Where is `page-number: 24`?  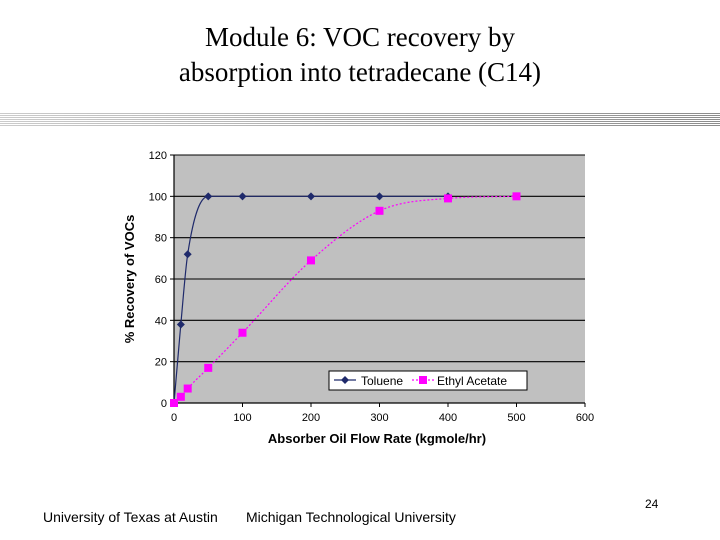
page-number: 24 is located at coordinates (652, 504).